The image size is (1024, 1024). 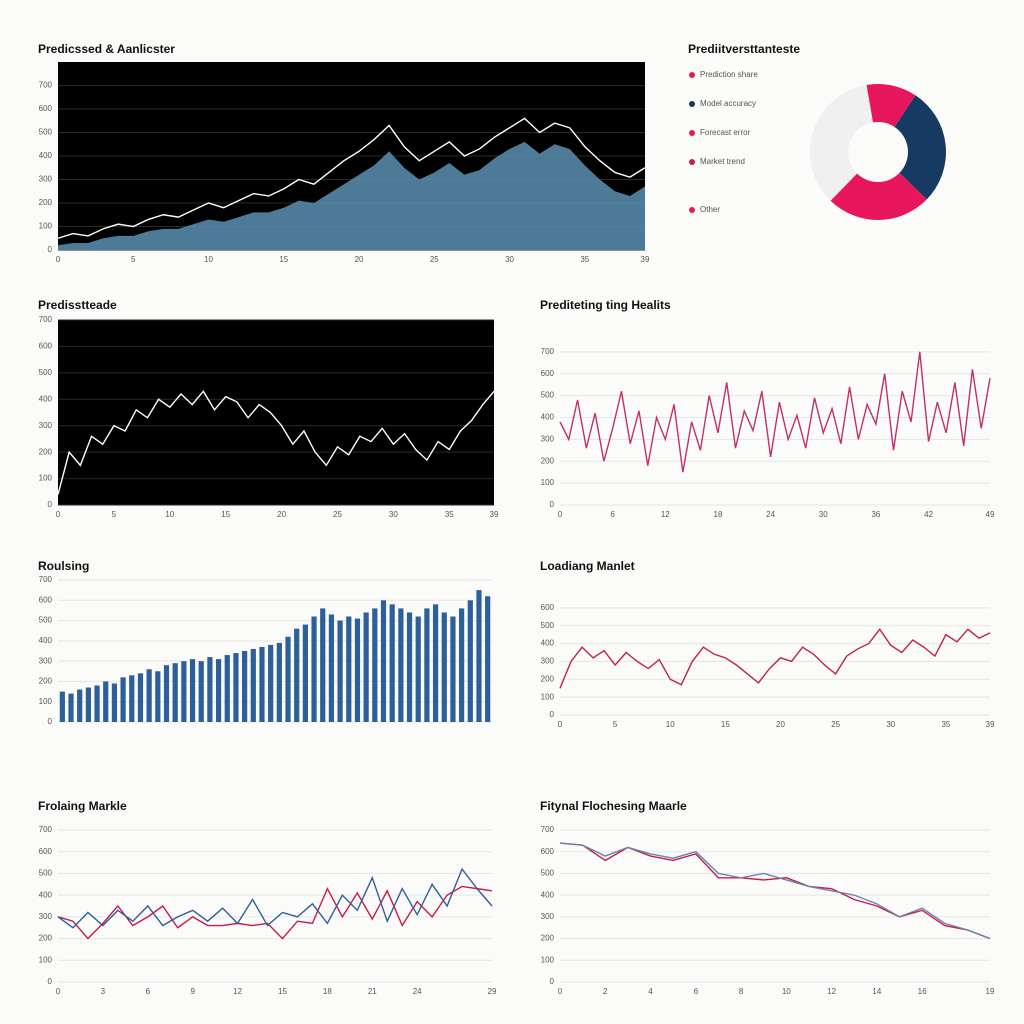 I want to click on x-tick-label: 8, so click(x=741, y=991).